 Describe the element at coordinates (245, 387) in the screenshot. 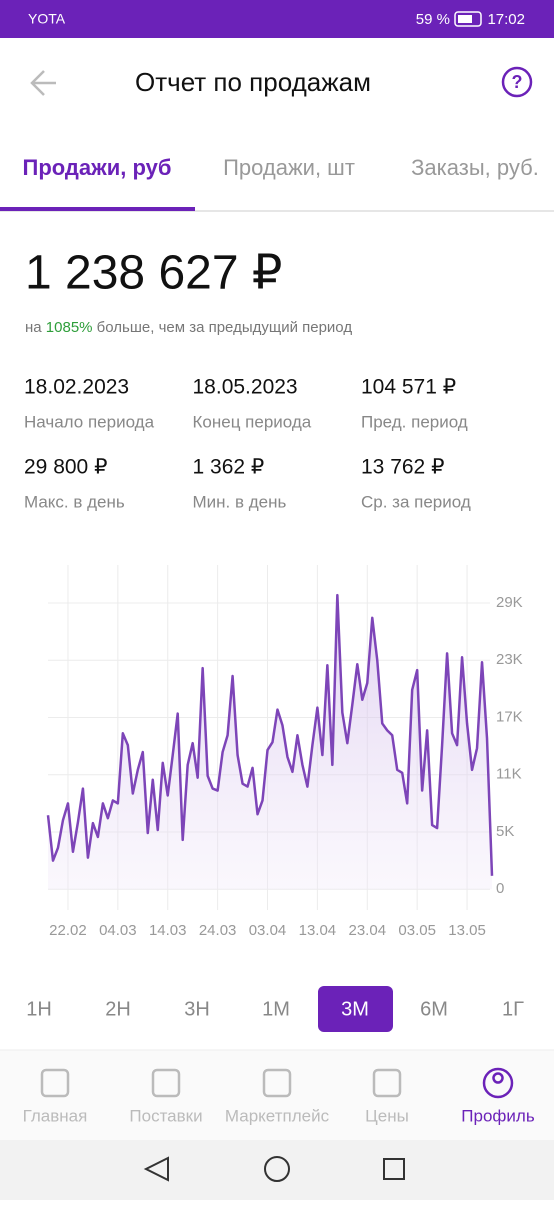

I see `stat-value: 18.05.2023` at that location.